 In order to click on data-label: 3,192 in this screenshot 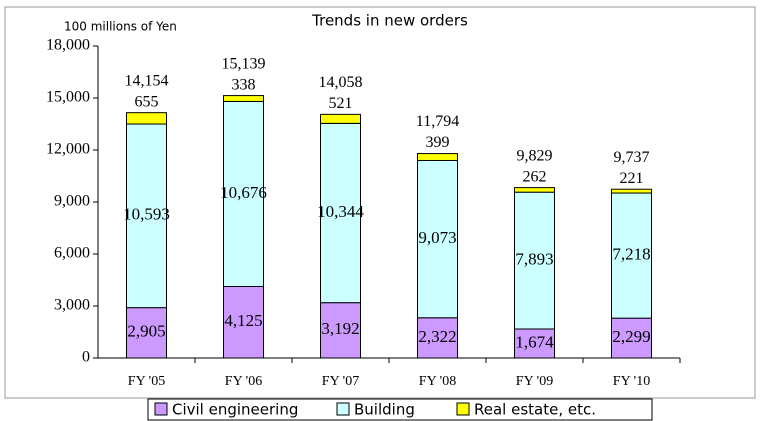, I will do `click(340, 328)`.